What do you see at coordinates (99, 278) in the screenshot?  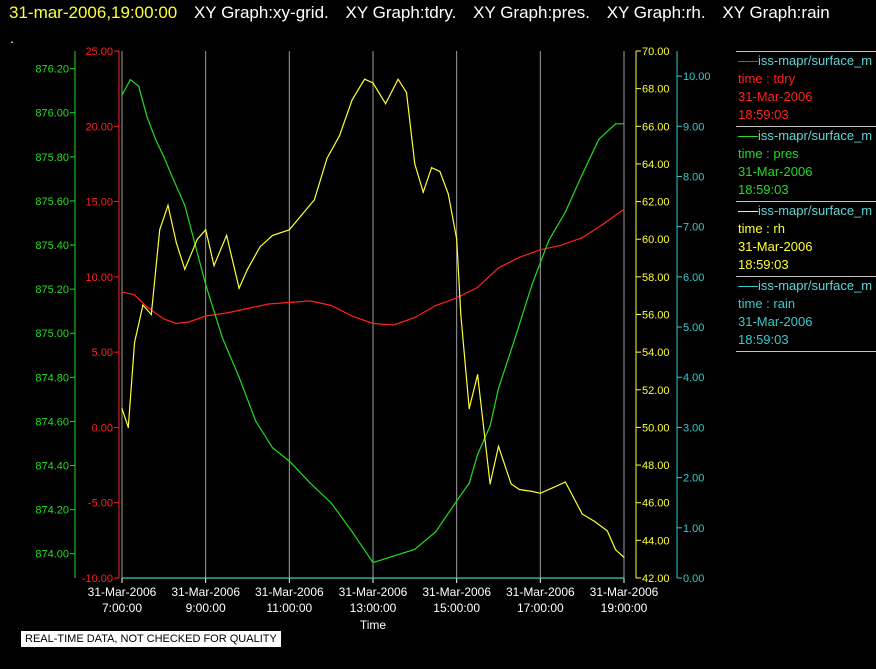 I see `tdry-tick-label: 10.00` at bounding box center [99, 278].